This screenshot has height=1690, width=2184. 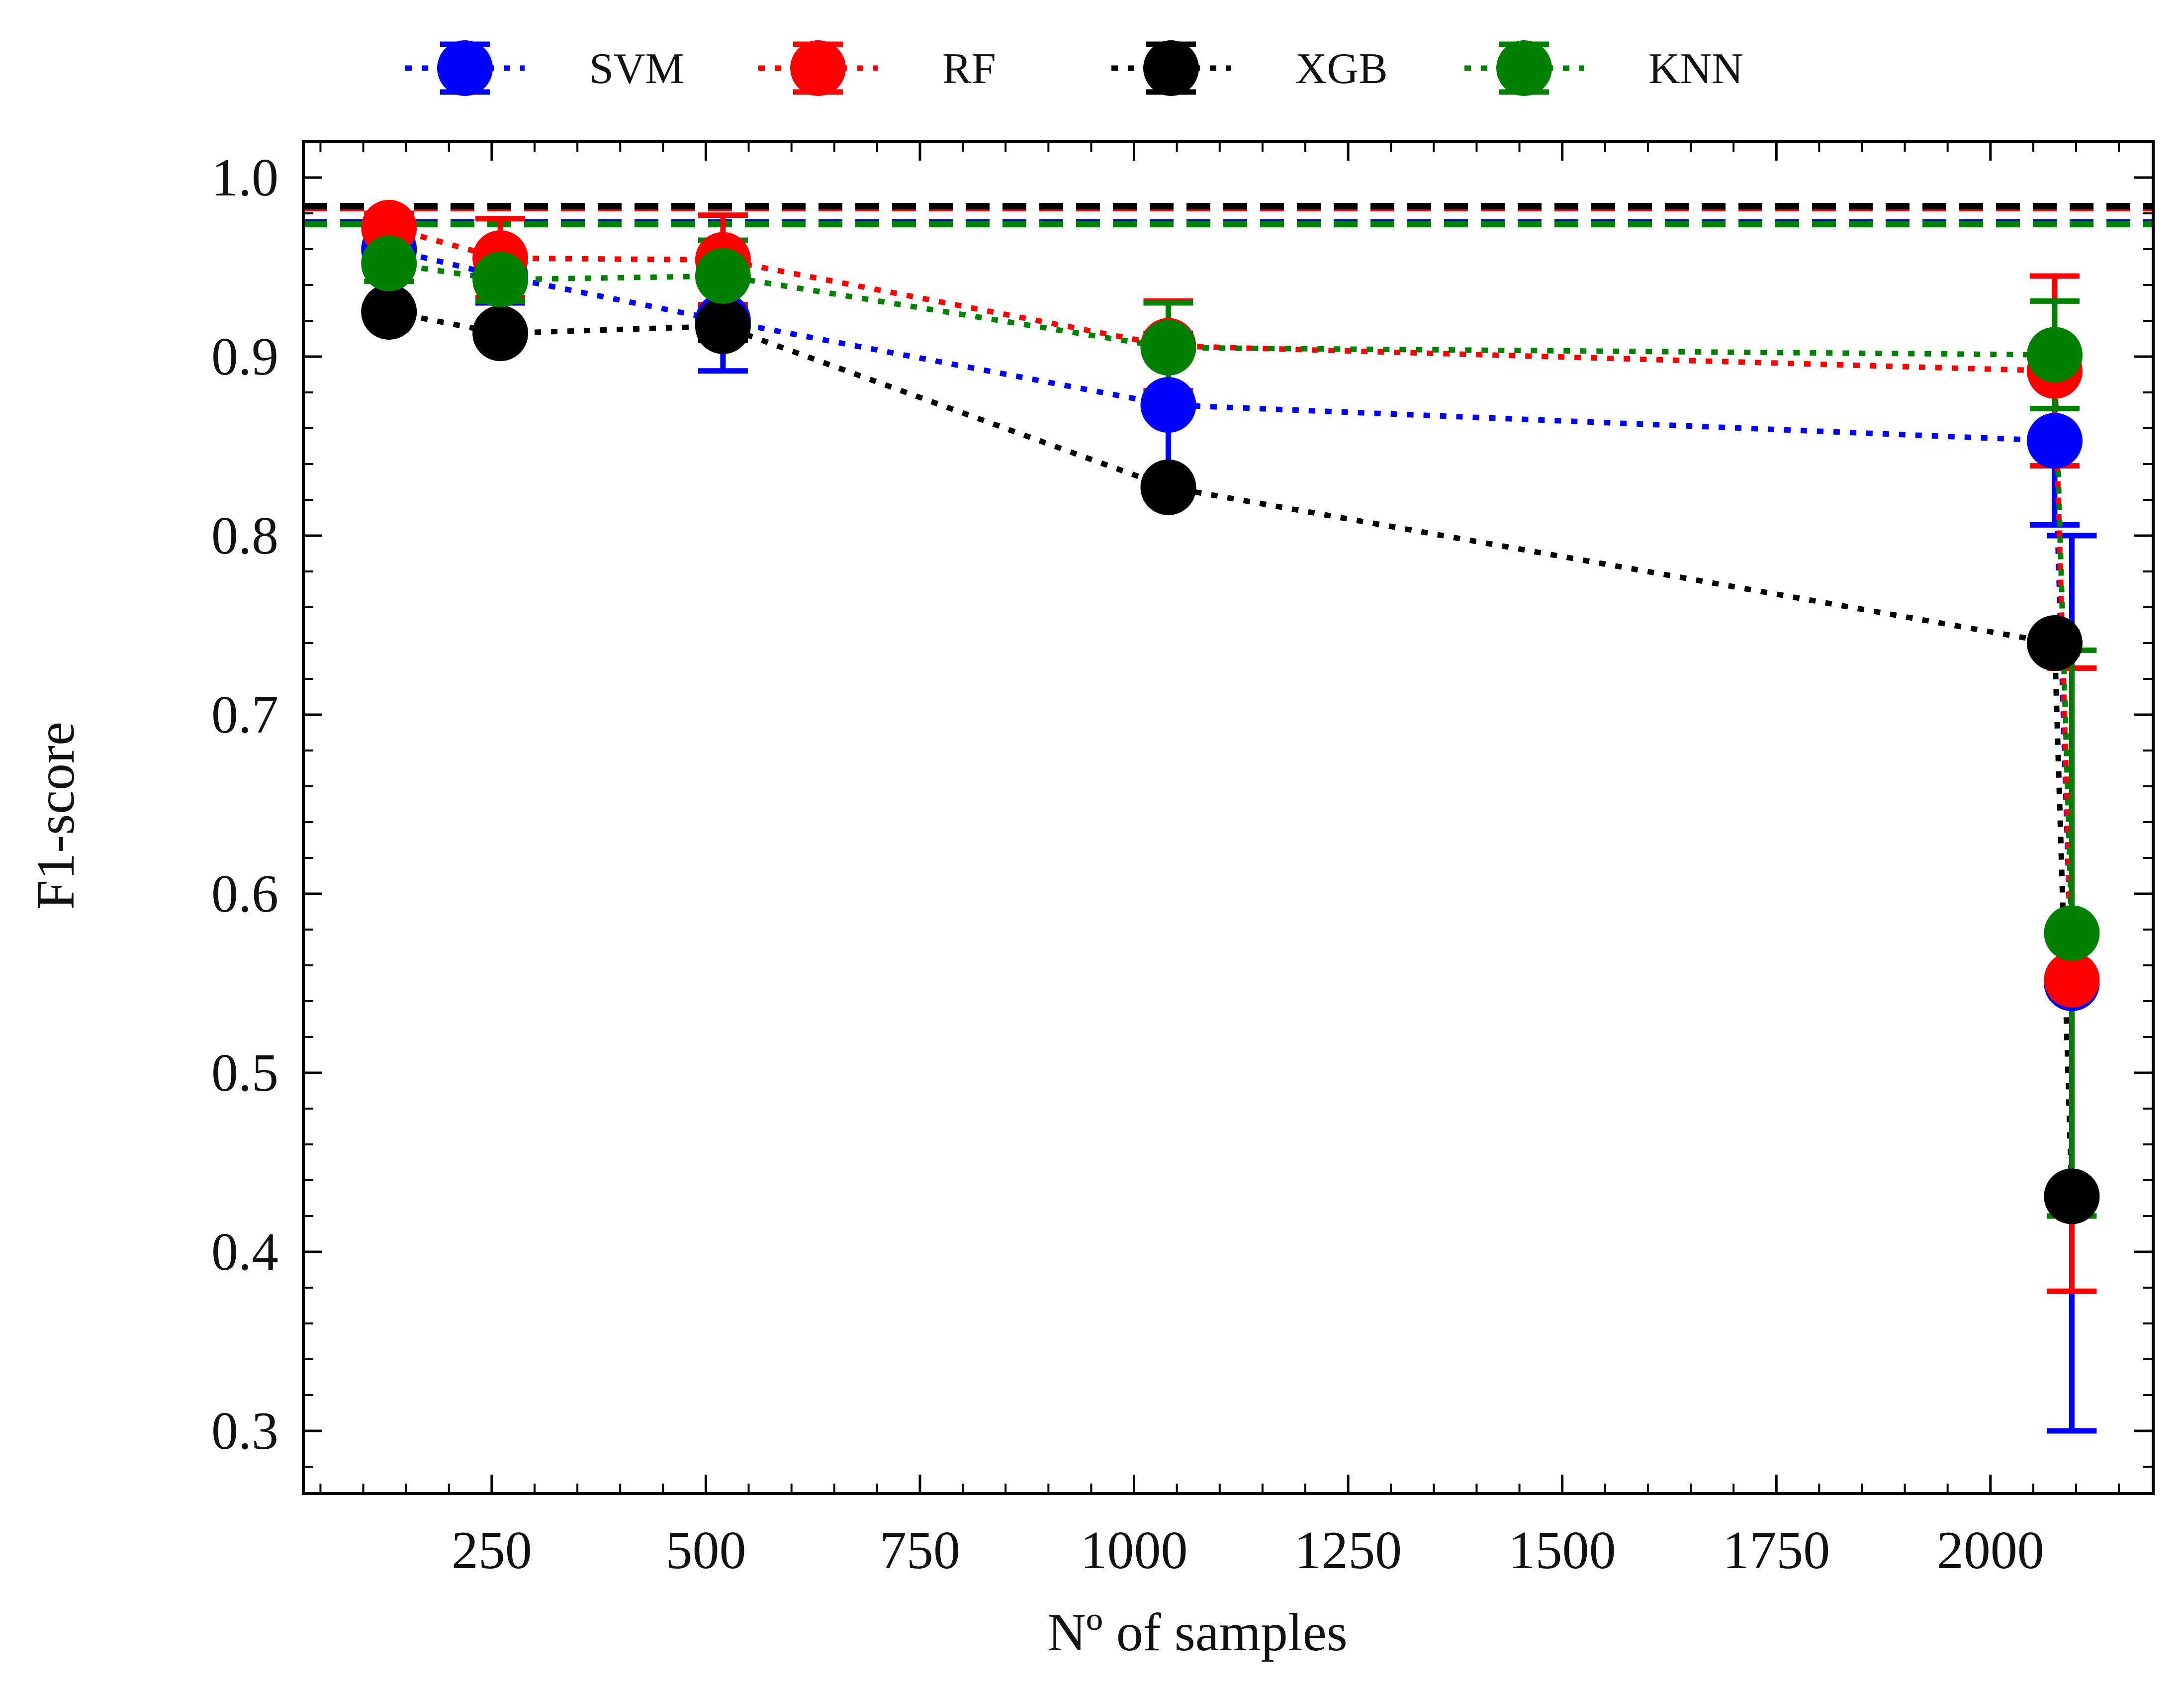 What do you see at coordinates (244, 1073) in the screenshot?
I see `y-tick-label: 0.5` at bounding box center [244, 1073].